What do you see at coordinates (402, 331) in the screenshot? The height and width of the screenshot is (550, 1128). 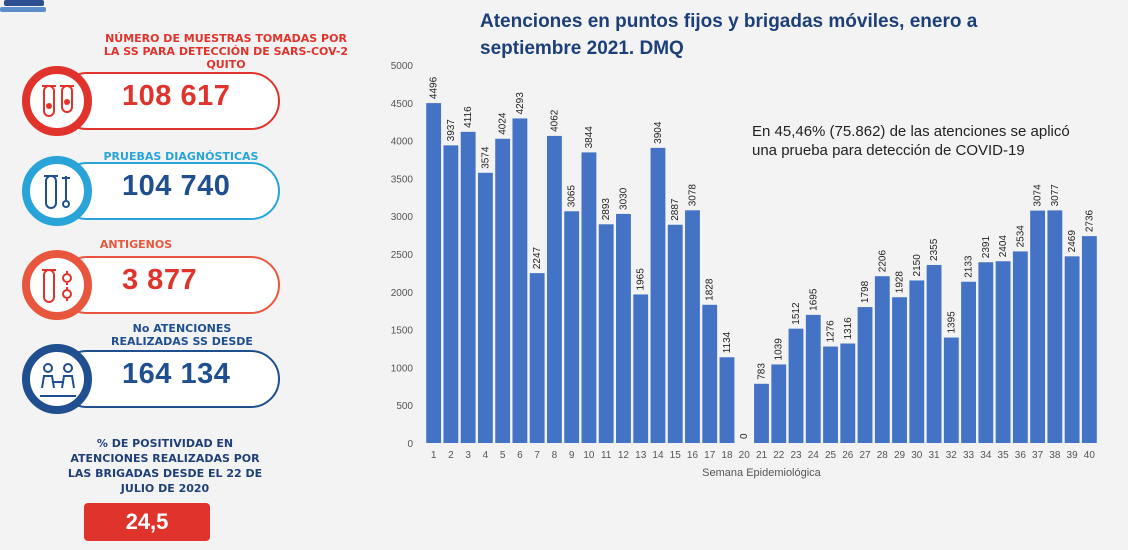 I see `y-tick-label: 1500` at bounding box center [402, 331].